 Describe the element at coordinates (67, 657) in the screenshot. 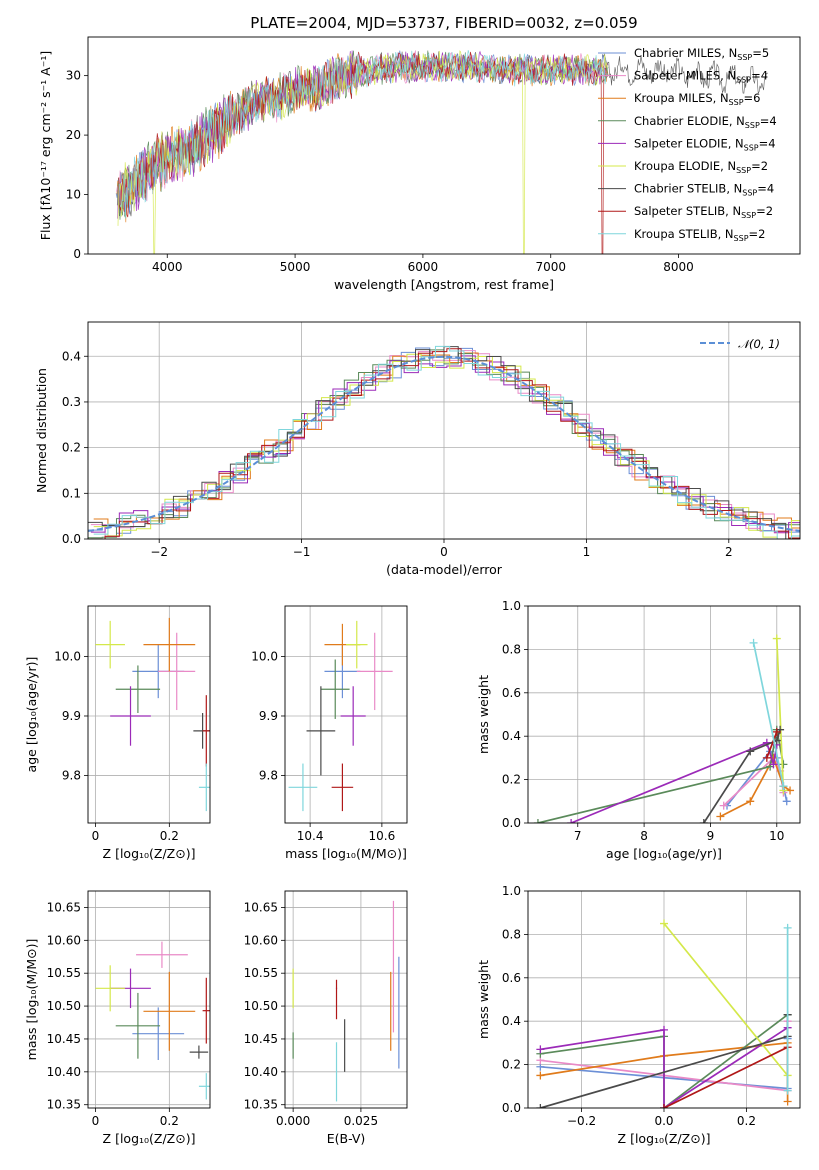

I see `y-tick-label: 10.0` at that location.